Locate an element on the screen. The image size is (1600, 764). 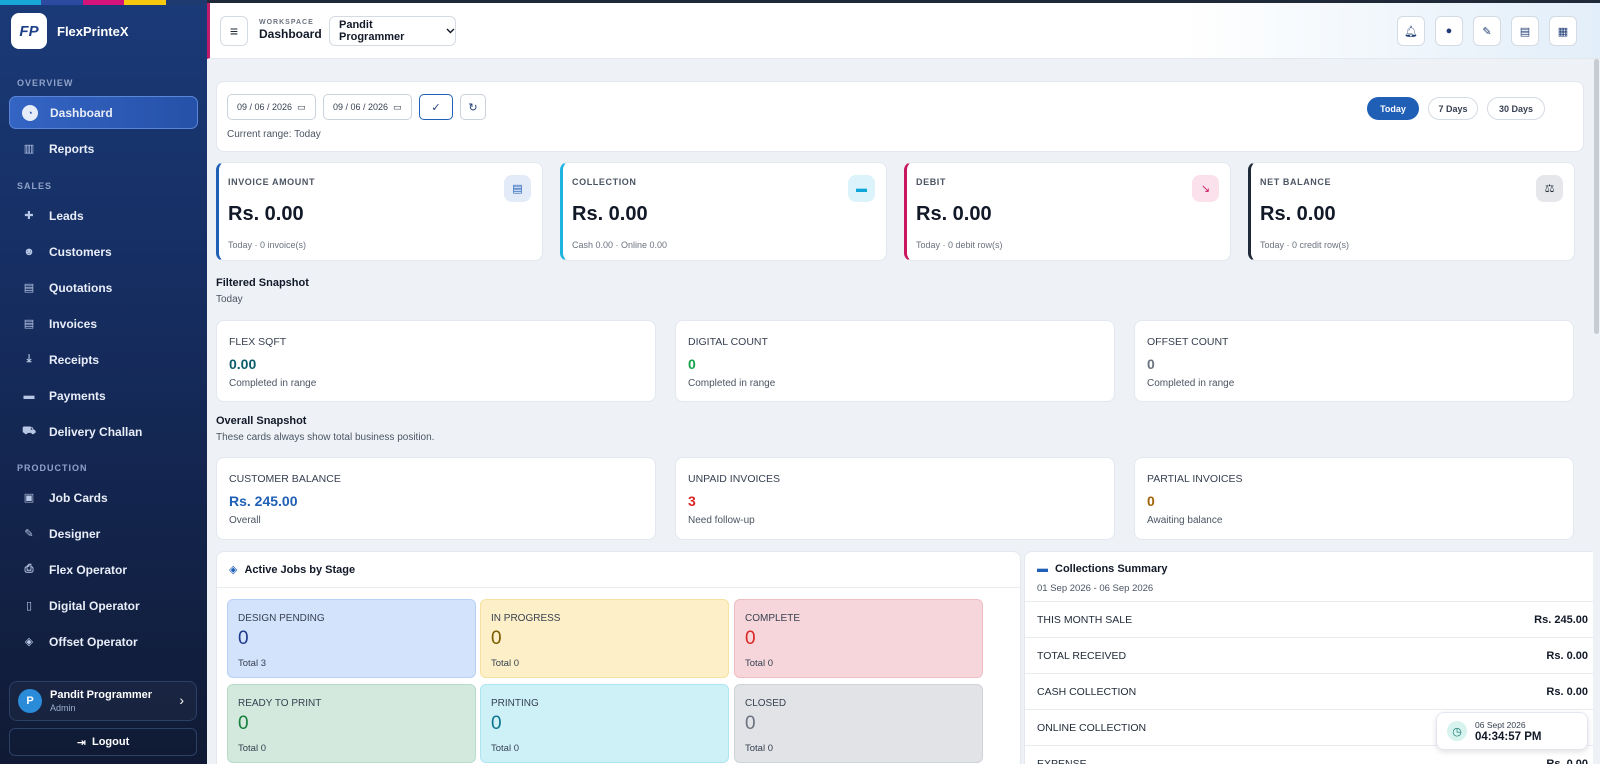
clock-icon: ◷ is located at coordinates (1457, 731).